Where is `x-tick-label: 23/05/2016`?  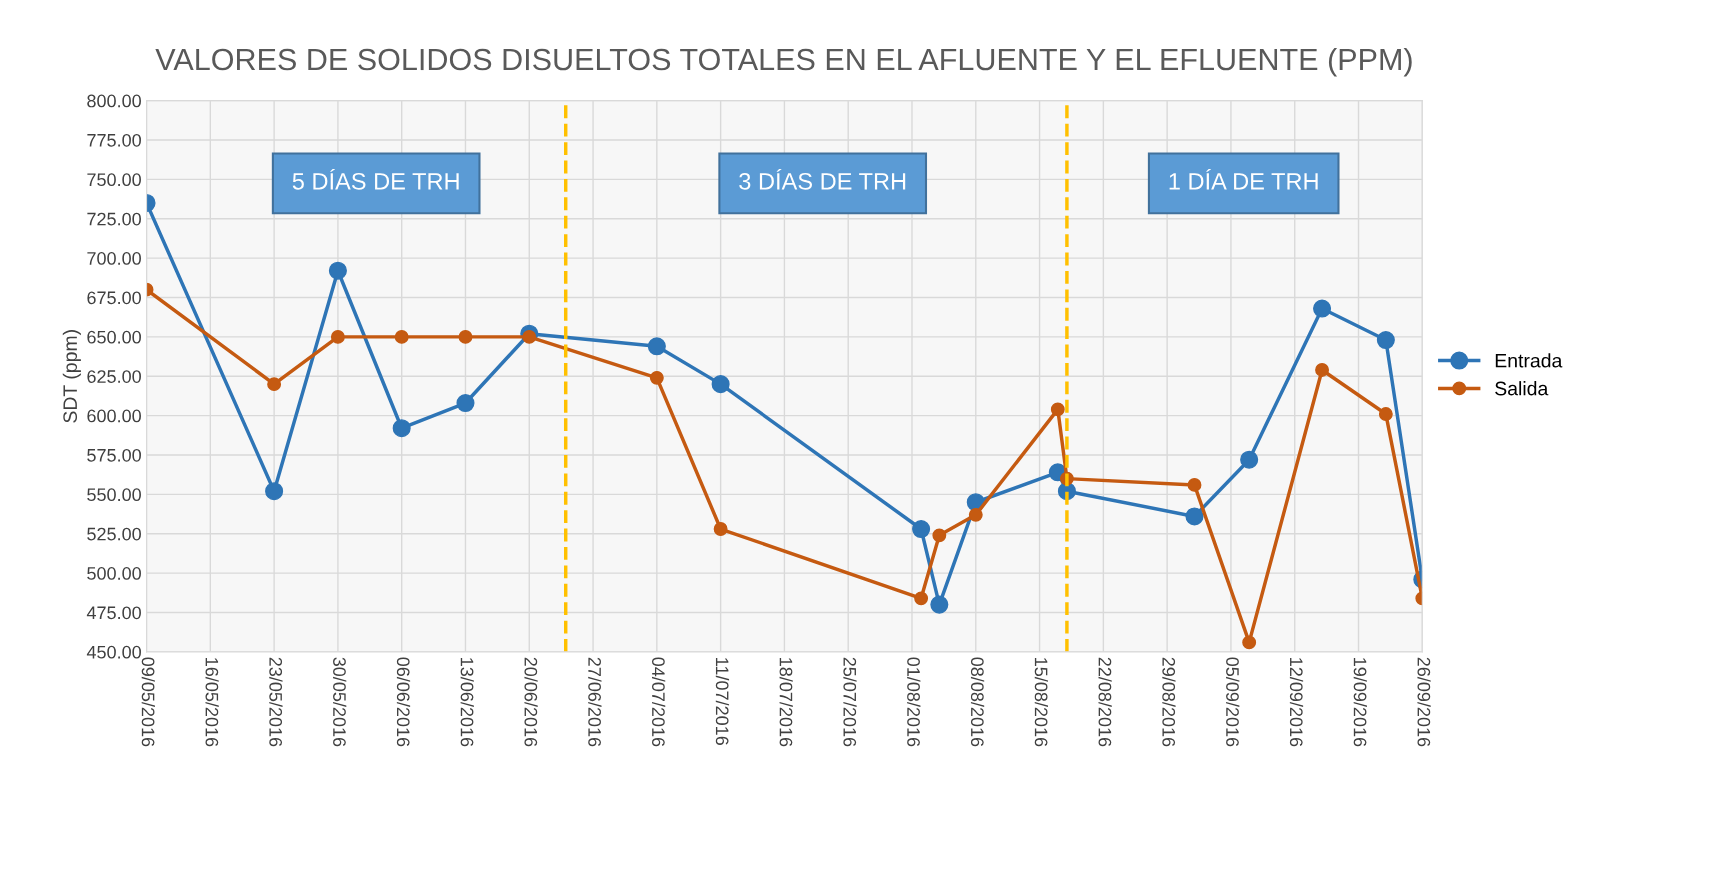 x-tick-label: 23/05/2016 is located at coordinates (276, 702).